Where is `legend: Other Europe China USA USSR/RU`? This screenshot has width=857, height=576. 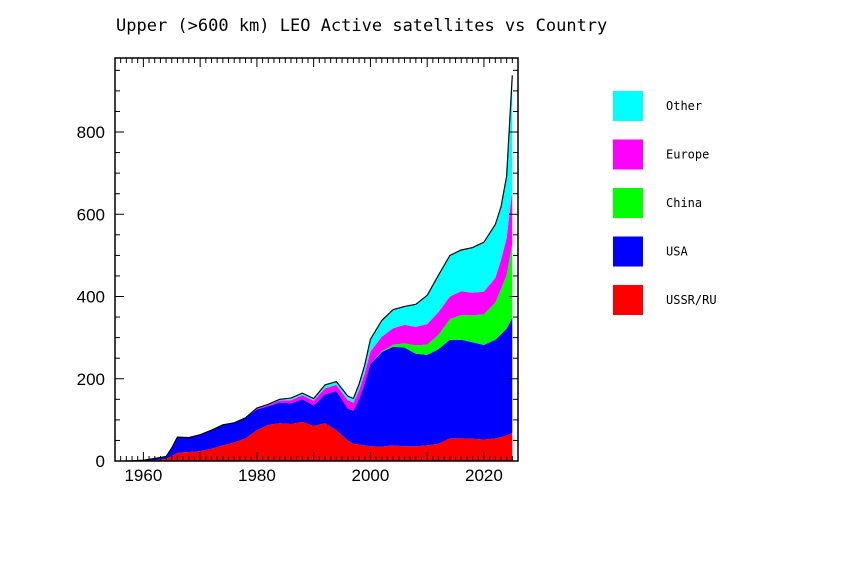 legend: Other Europe China USA USSR/RU is located at coordinates (665, 203).